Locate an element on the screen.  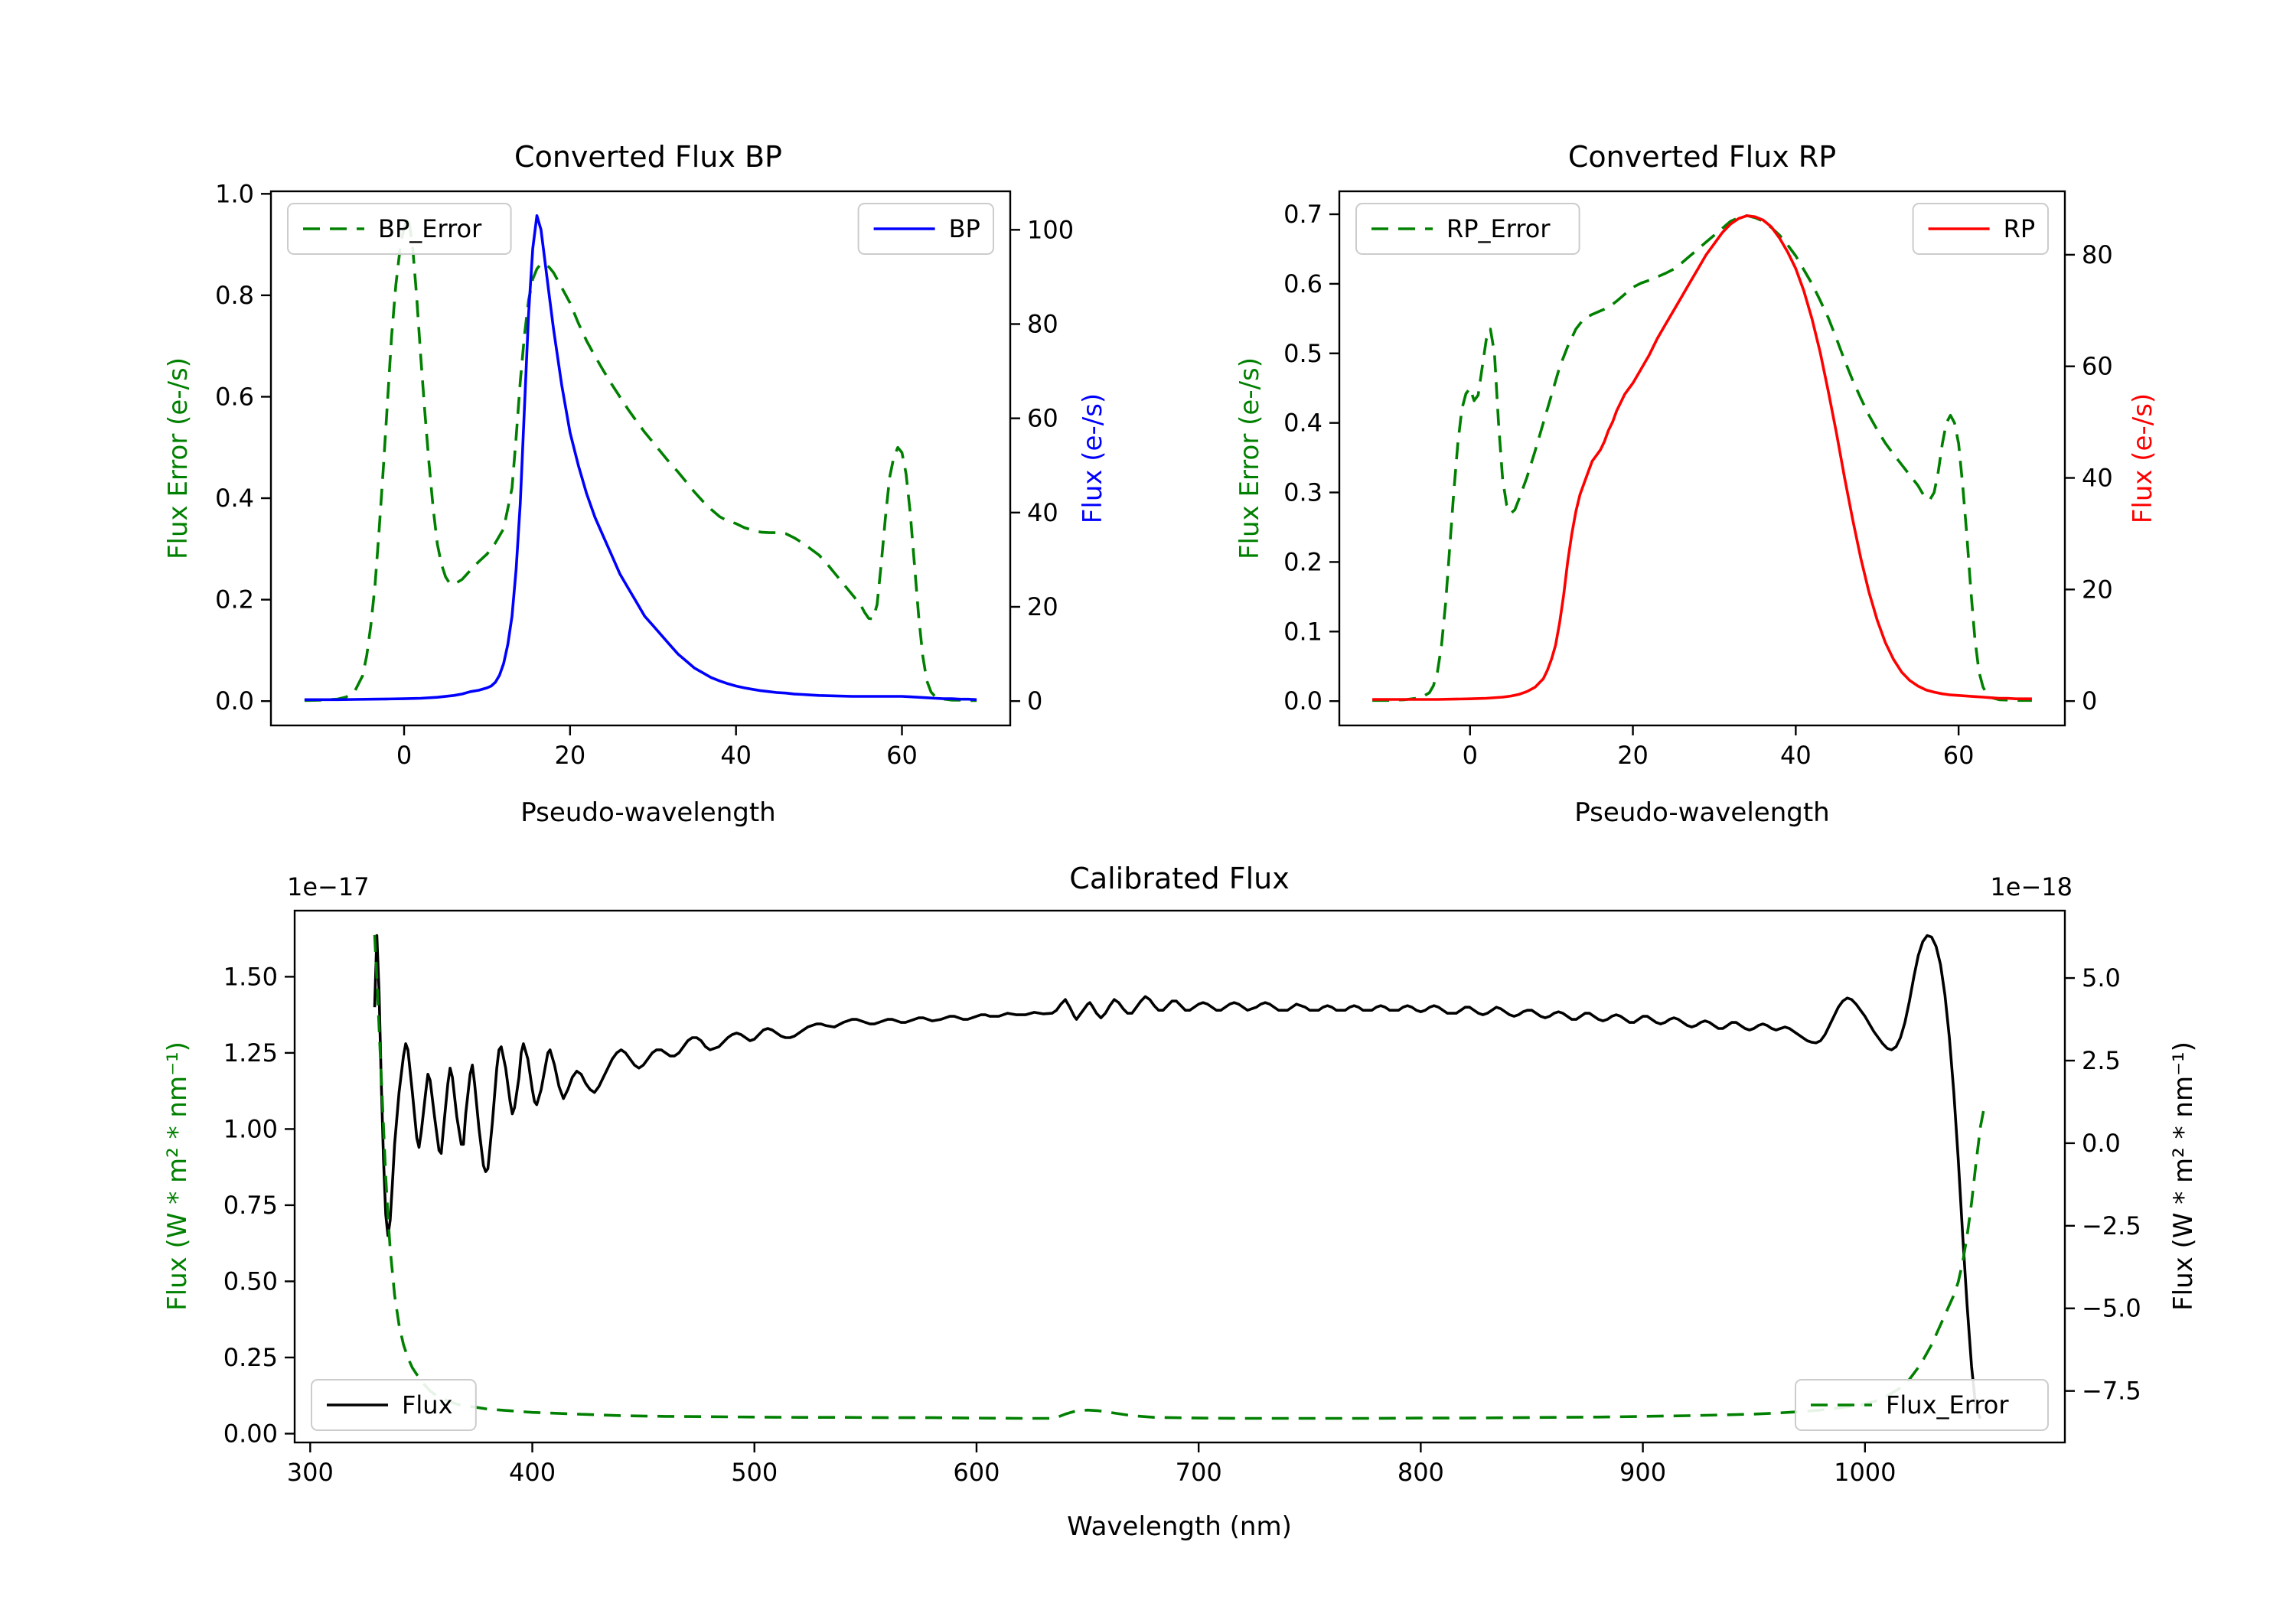
left-tick-label: 0.25 is located at coordinates (250, 1357).